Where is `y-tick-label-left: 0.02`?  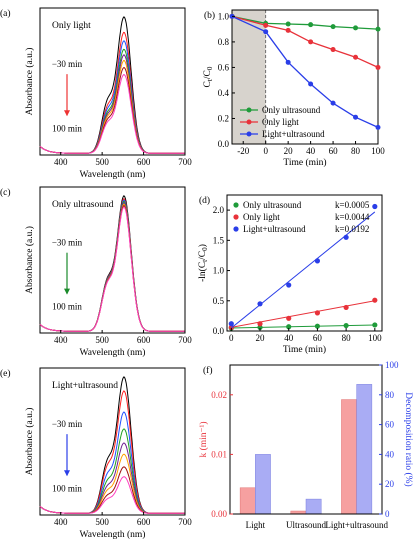
y-tick-label-left: 0.02 is located at coordinates (219, 395).